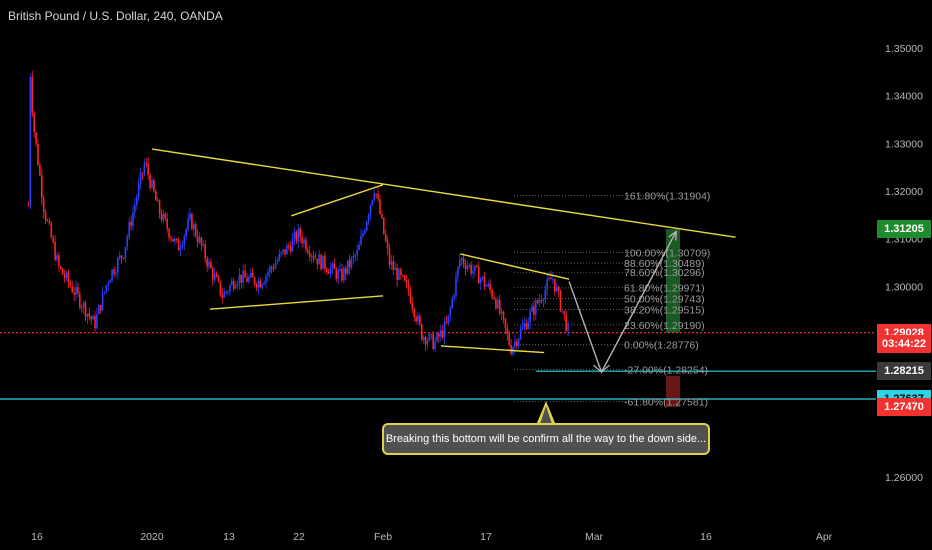 The height and width of the screenshot is (550, 932). What do you see at coordinates (824, 537) in the screenshot?
I see `time-tick-label: Apr` at bounding box center [824, 537].